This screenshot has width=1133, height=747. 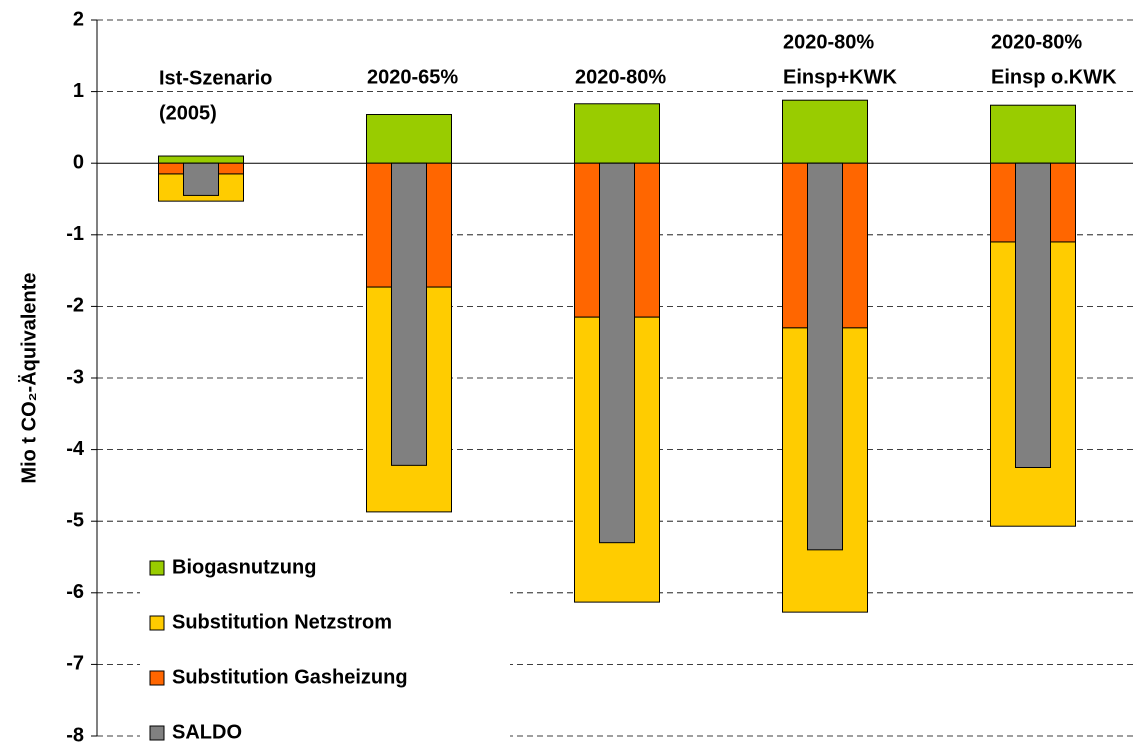 I want to click on y-tick-label: -1, so click(x=75, y=234).